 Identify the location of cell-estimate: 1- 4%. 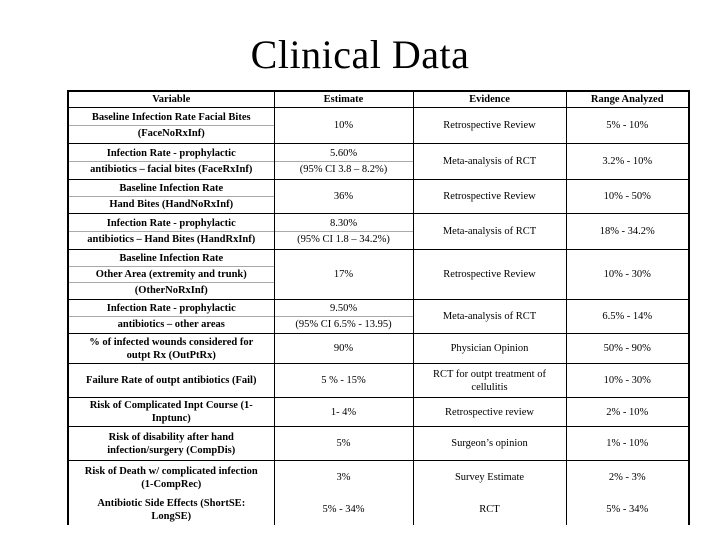
(343, 412).